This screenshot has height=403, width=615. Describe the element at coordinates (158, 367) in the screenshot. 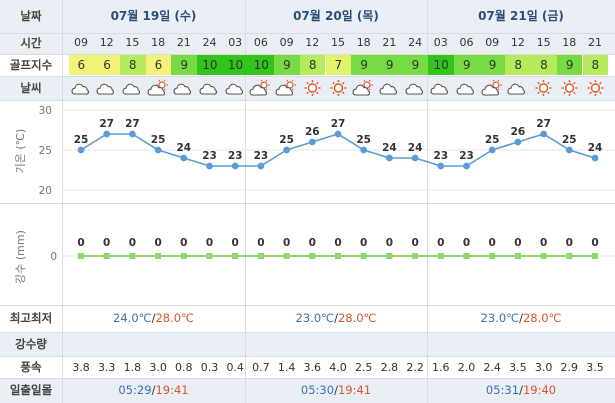

I see `wind-cell: 3.0` at that location.